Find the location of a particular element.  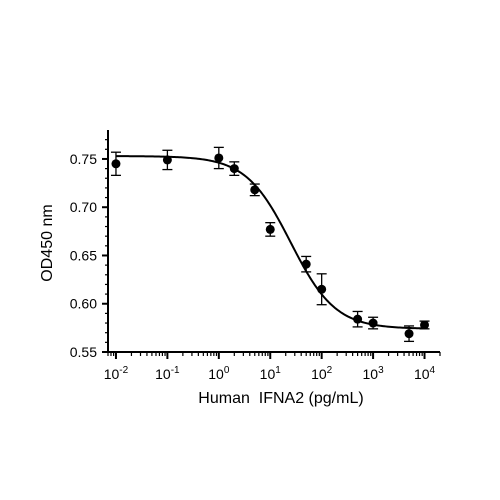

y-tick-label: 0.75 is located at coordinates (83, 159).